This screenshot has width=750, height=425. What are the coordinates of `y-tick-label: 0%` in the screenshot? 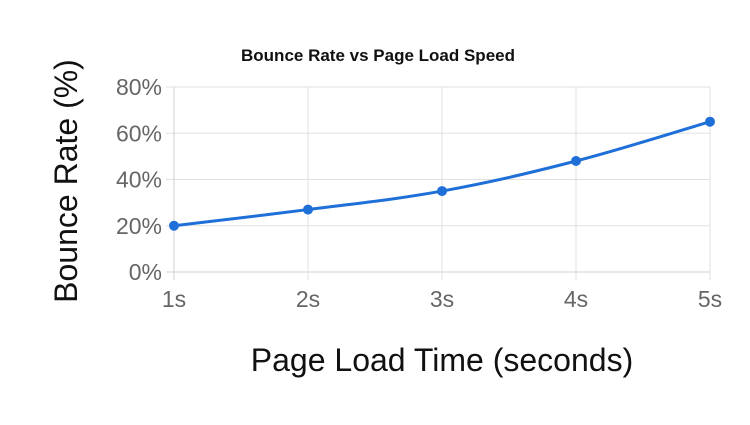 It's located at (145, 272).